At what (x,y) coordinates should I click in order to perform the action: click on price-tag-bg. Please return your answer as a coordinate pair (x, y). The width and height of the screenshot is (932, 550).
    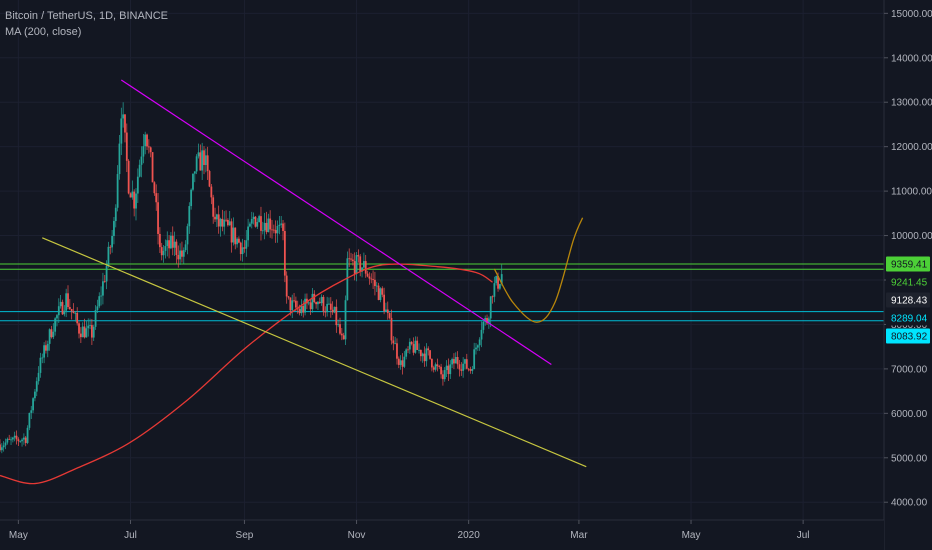
    Looking at the image, I should click on (908, 264).